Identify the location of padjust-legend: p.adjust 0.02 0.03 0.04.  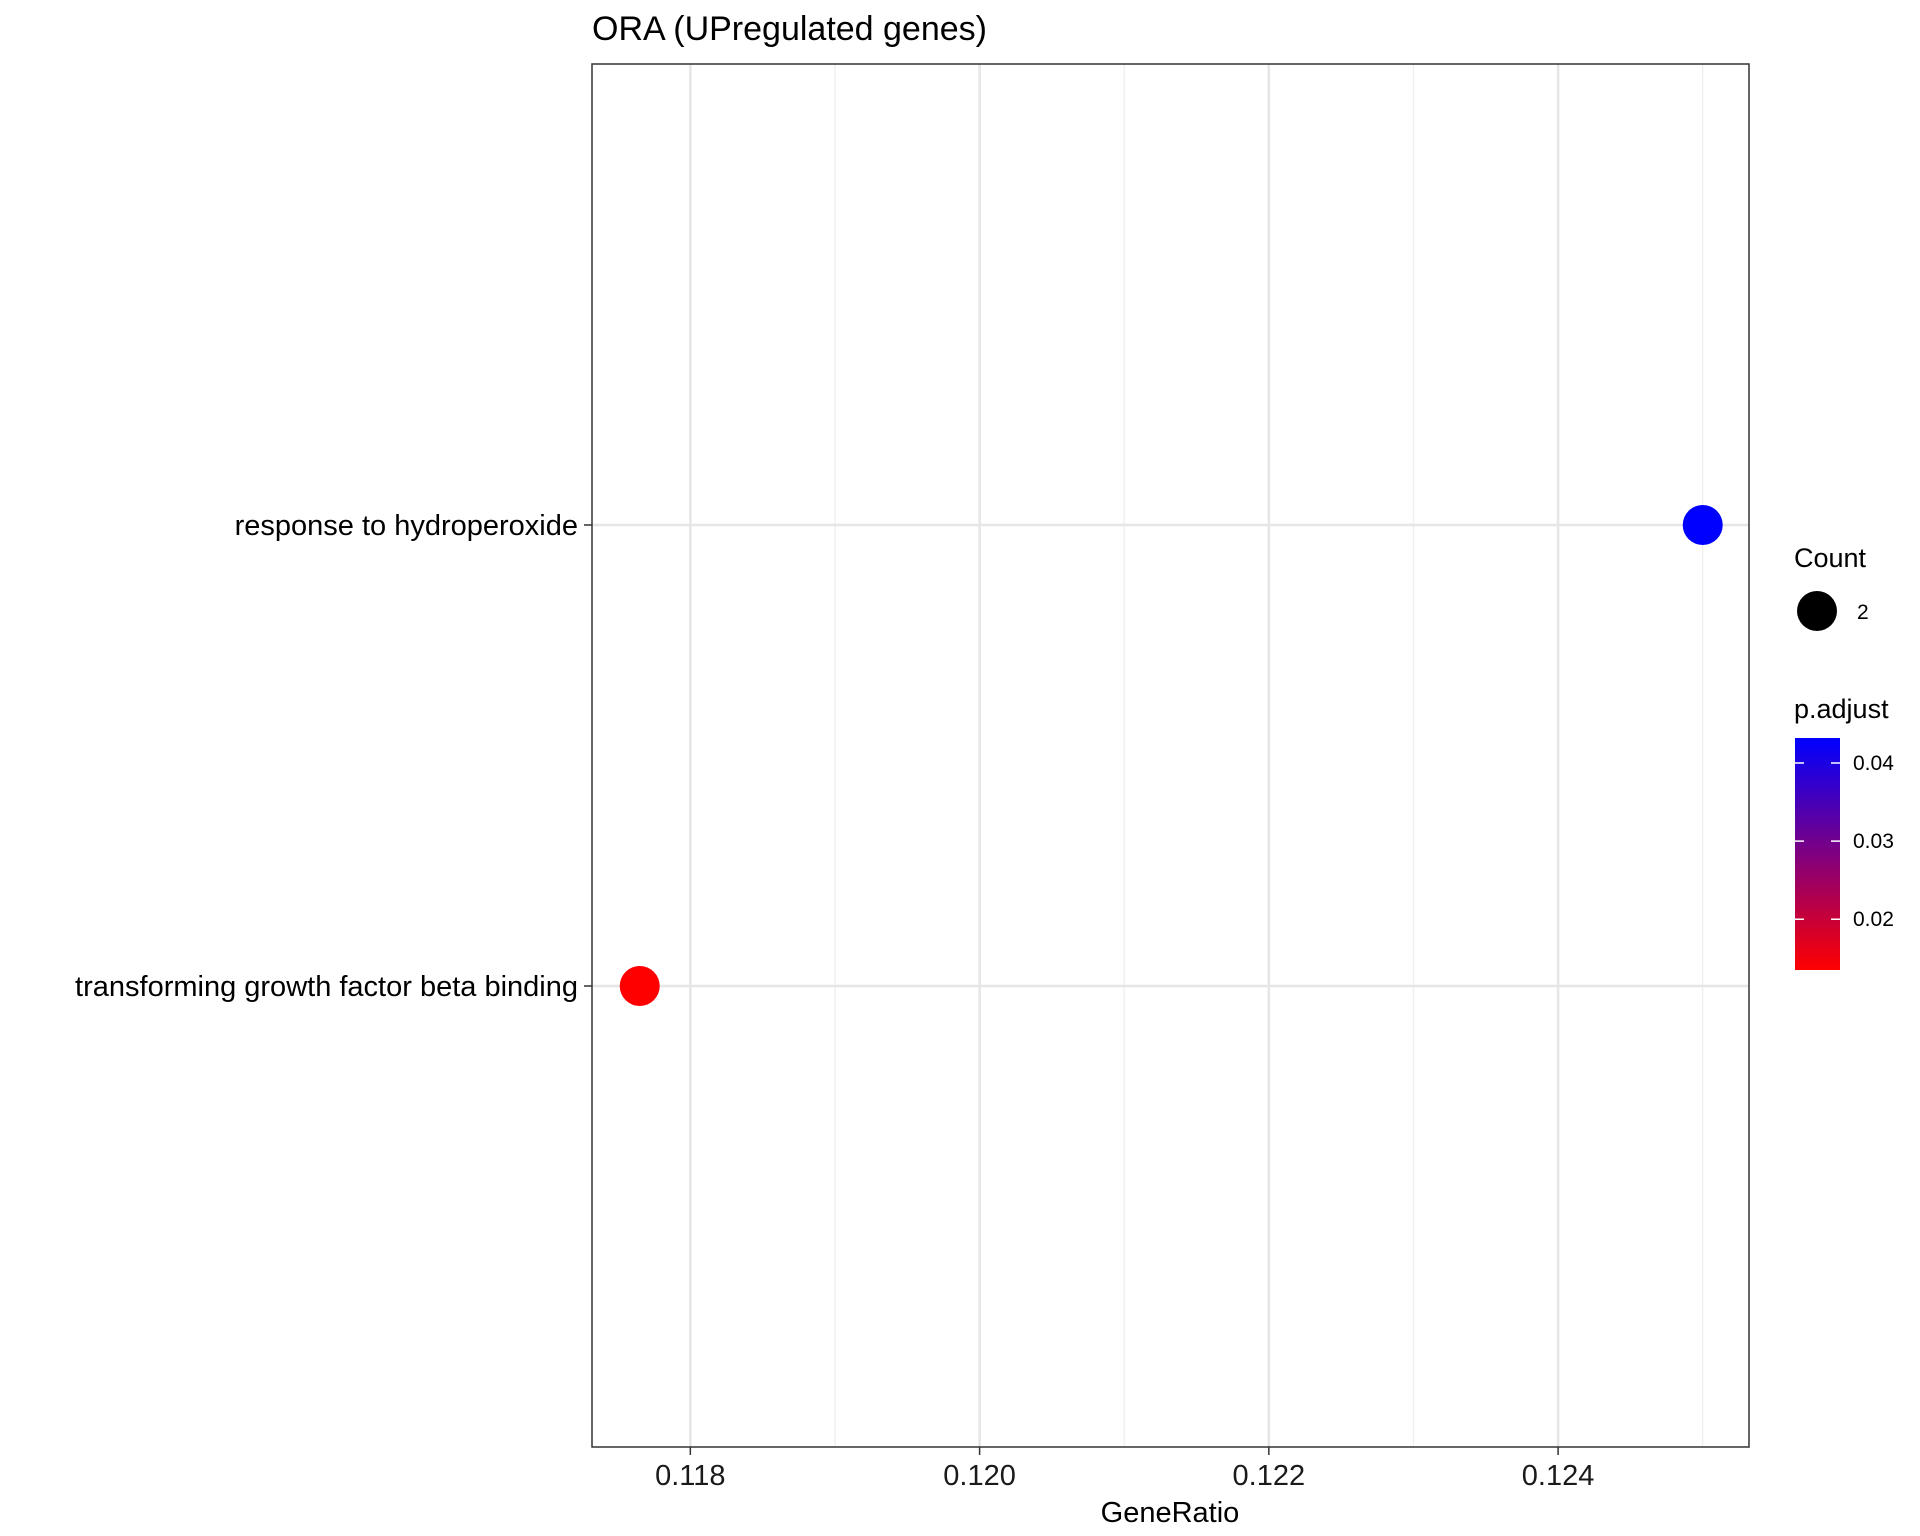
(1844, 832).